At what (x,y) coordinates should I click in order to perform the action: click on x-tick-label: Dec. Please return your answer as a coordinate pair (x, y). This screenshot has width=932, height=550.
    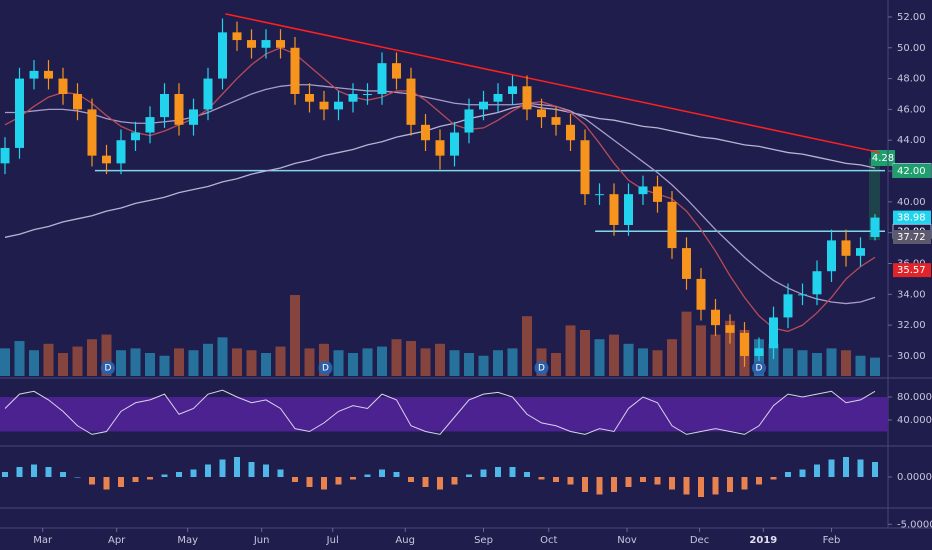
    Looking at the image, I should click on (699, 540).